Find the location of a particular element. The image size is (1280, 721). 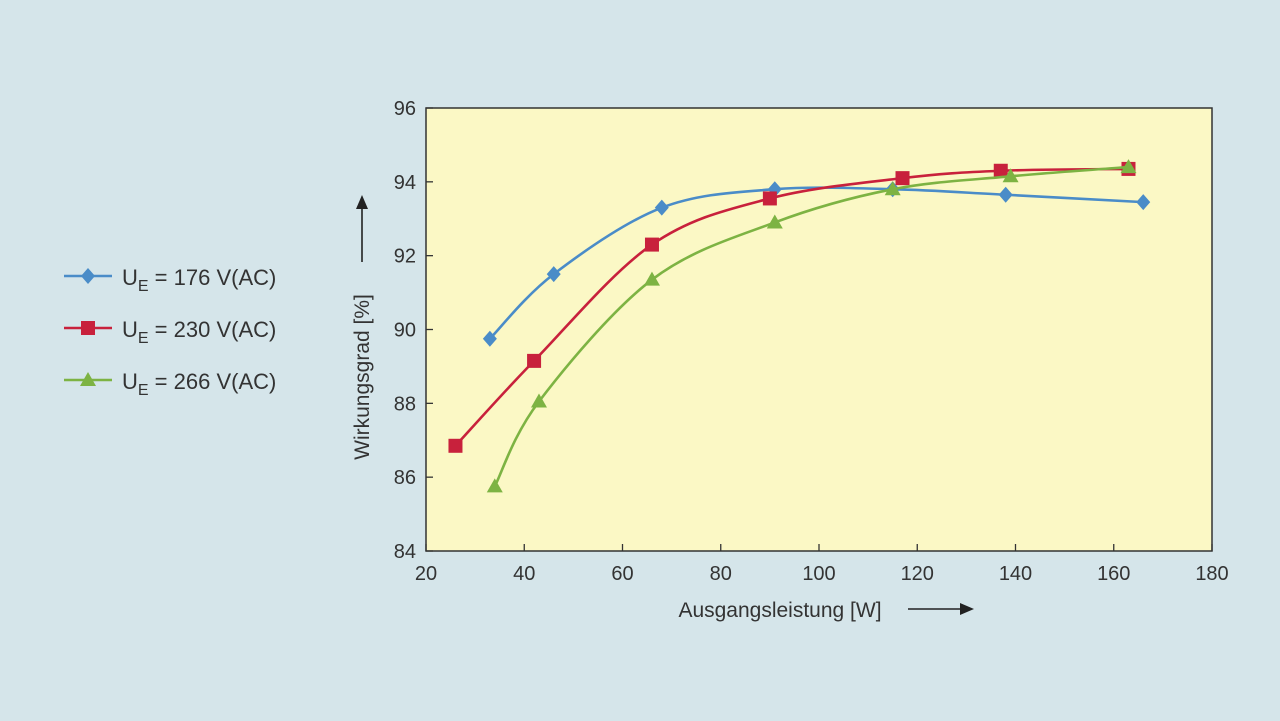

legend-item: UE = 230 V(AC) is located at coordinates (170, 332).